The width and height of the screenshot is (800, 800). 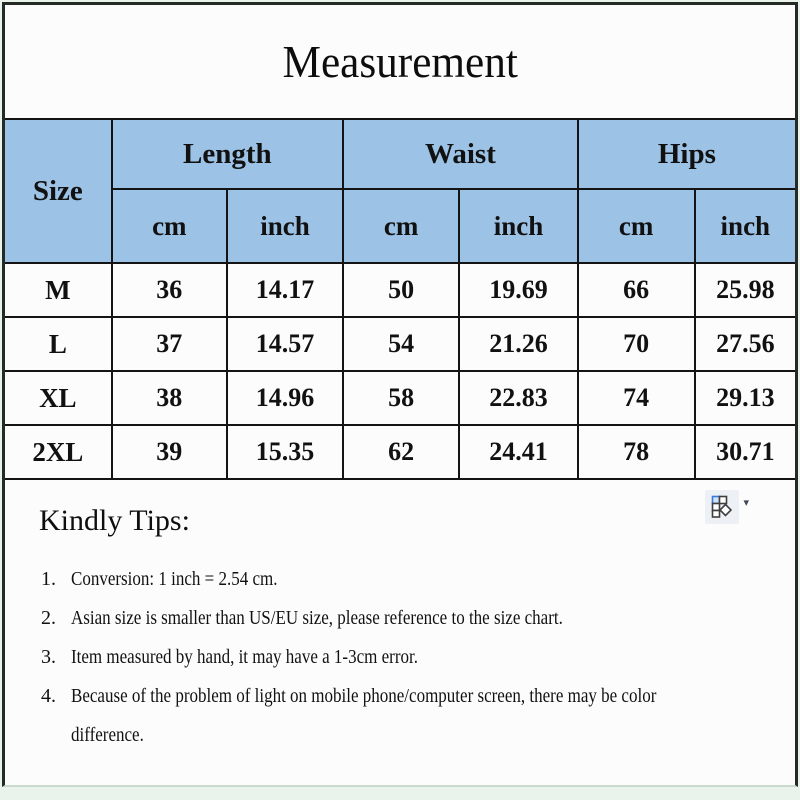 I want to click on tip-number: 1., so click(x=48, y=579).